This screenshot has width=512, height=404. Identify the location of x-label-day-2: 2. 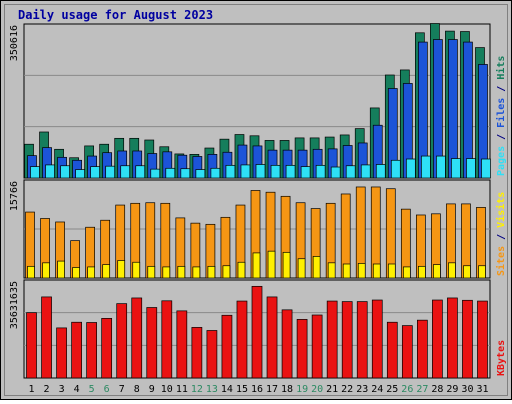
(47, 389).